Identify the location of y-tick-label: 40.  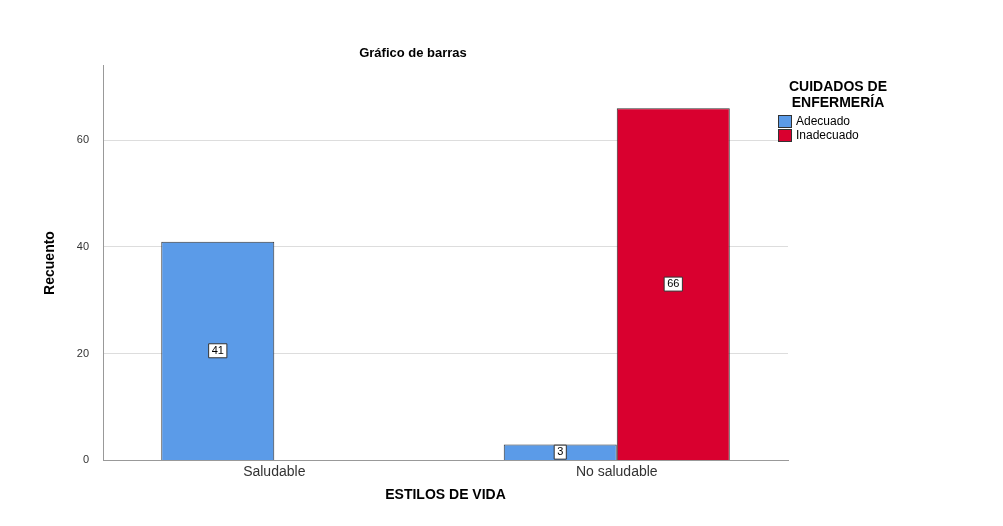
(83, 246).